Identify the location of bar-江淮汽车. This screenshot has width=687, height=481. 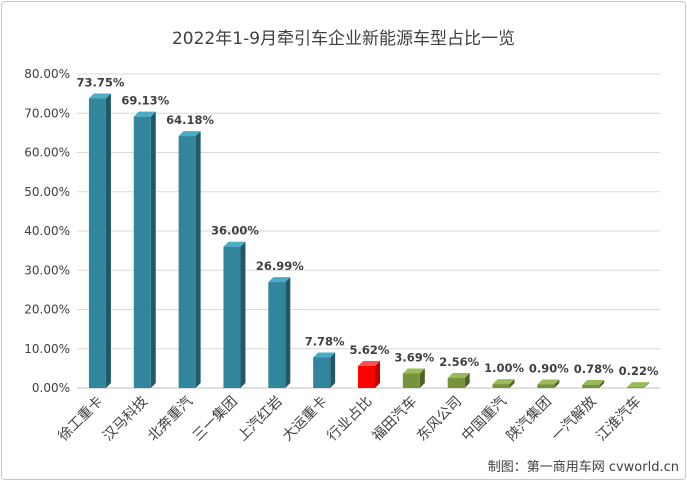
(638, 385).